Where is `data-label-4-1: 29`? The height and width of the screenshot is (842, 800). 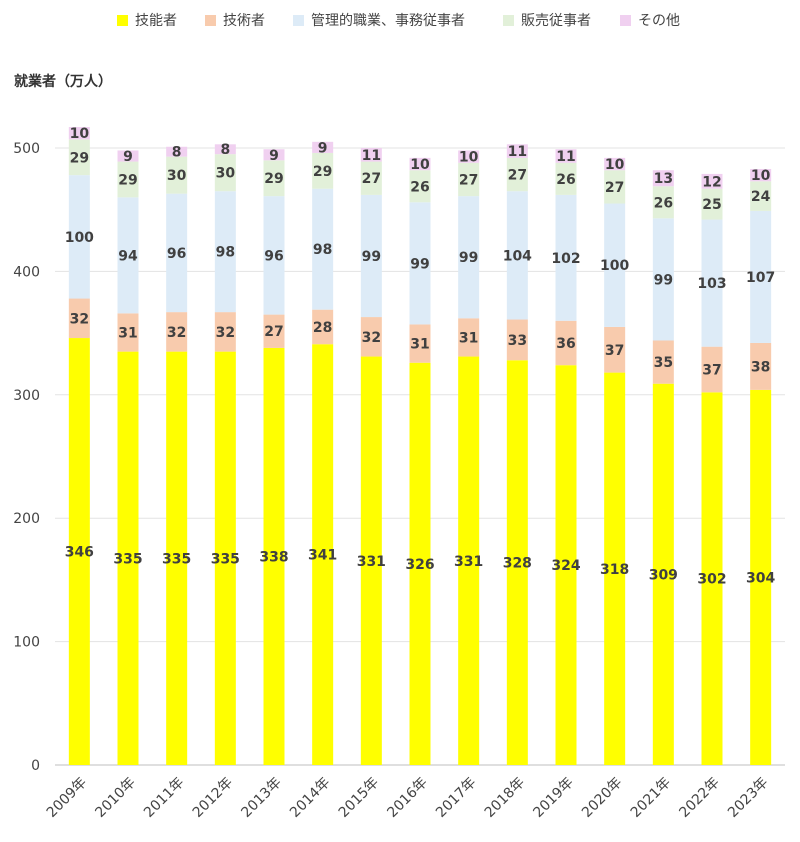 data-label-4-1: 29 is located at coordinates (79, 158).